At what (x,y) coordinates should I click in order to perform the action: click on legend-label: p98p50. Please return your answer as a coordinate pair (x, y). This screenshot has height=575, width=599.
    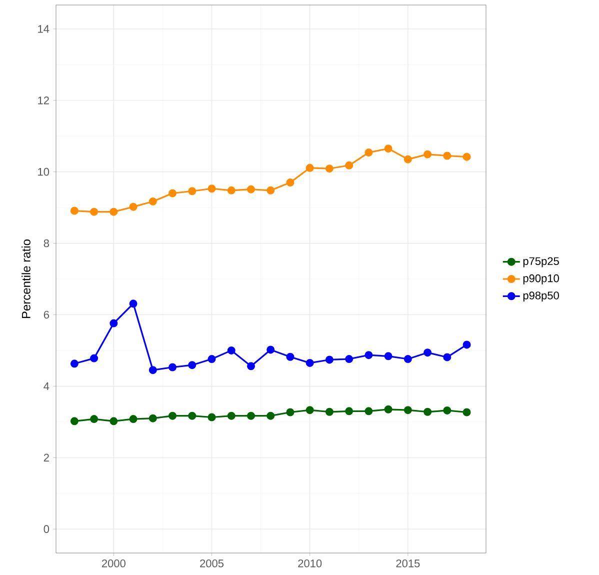
    Looking at the image, I should click on (541, 297).